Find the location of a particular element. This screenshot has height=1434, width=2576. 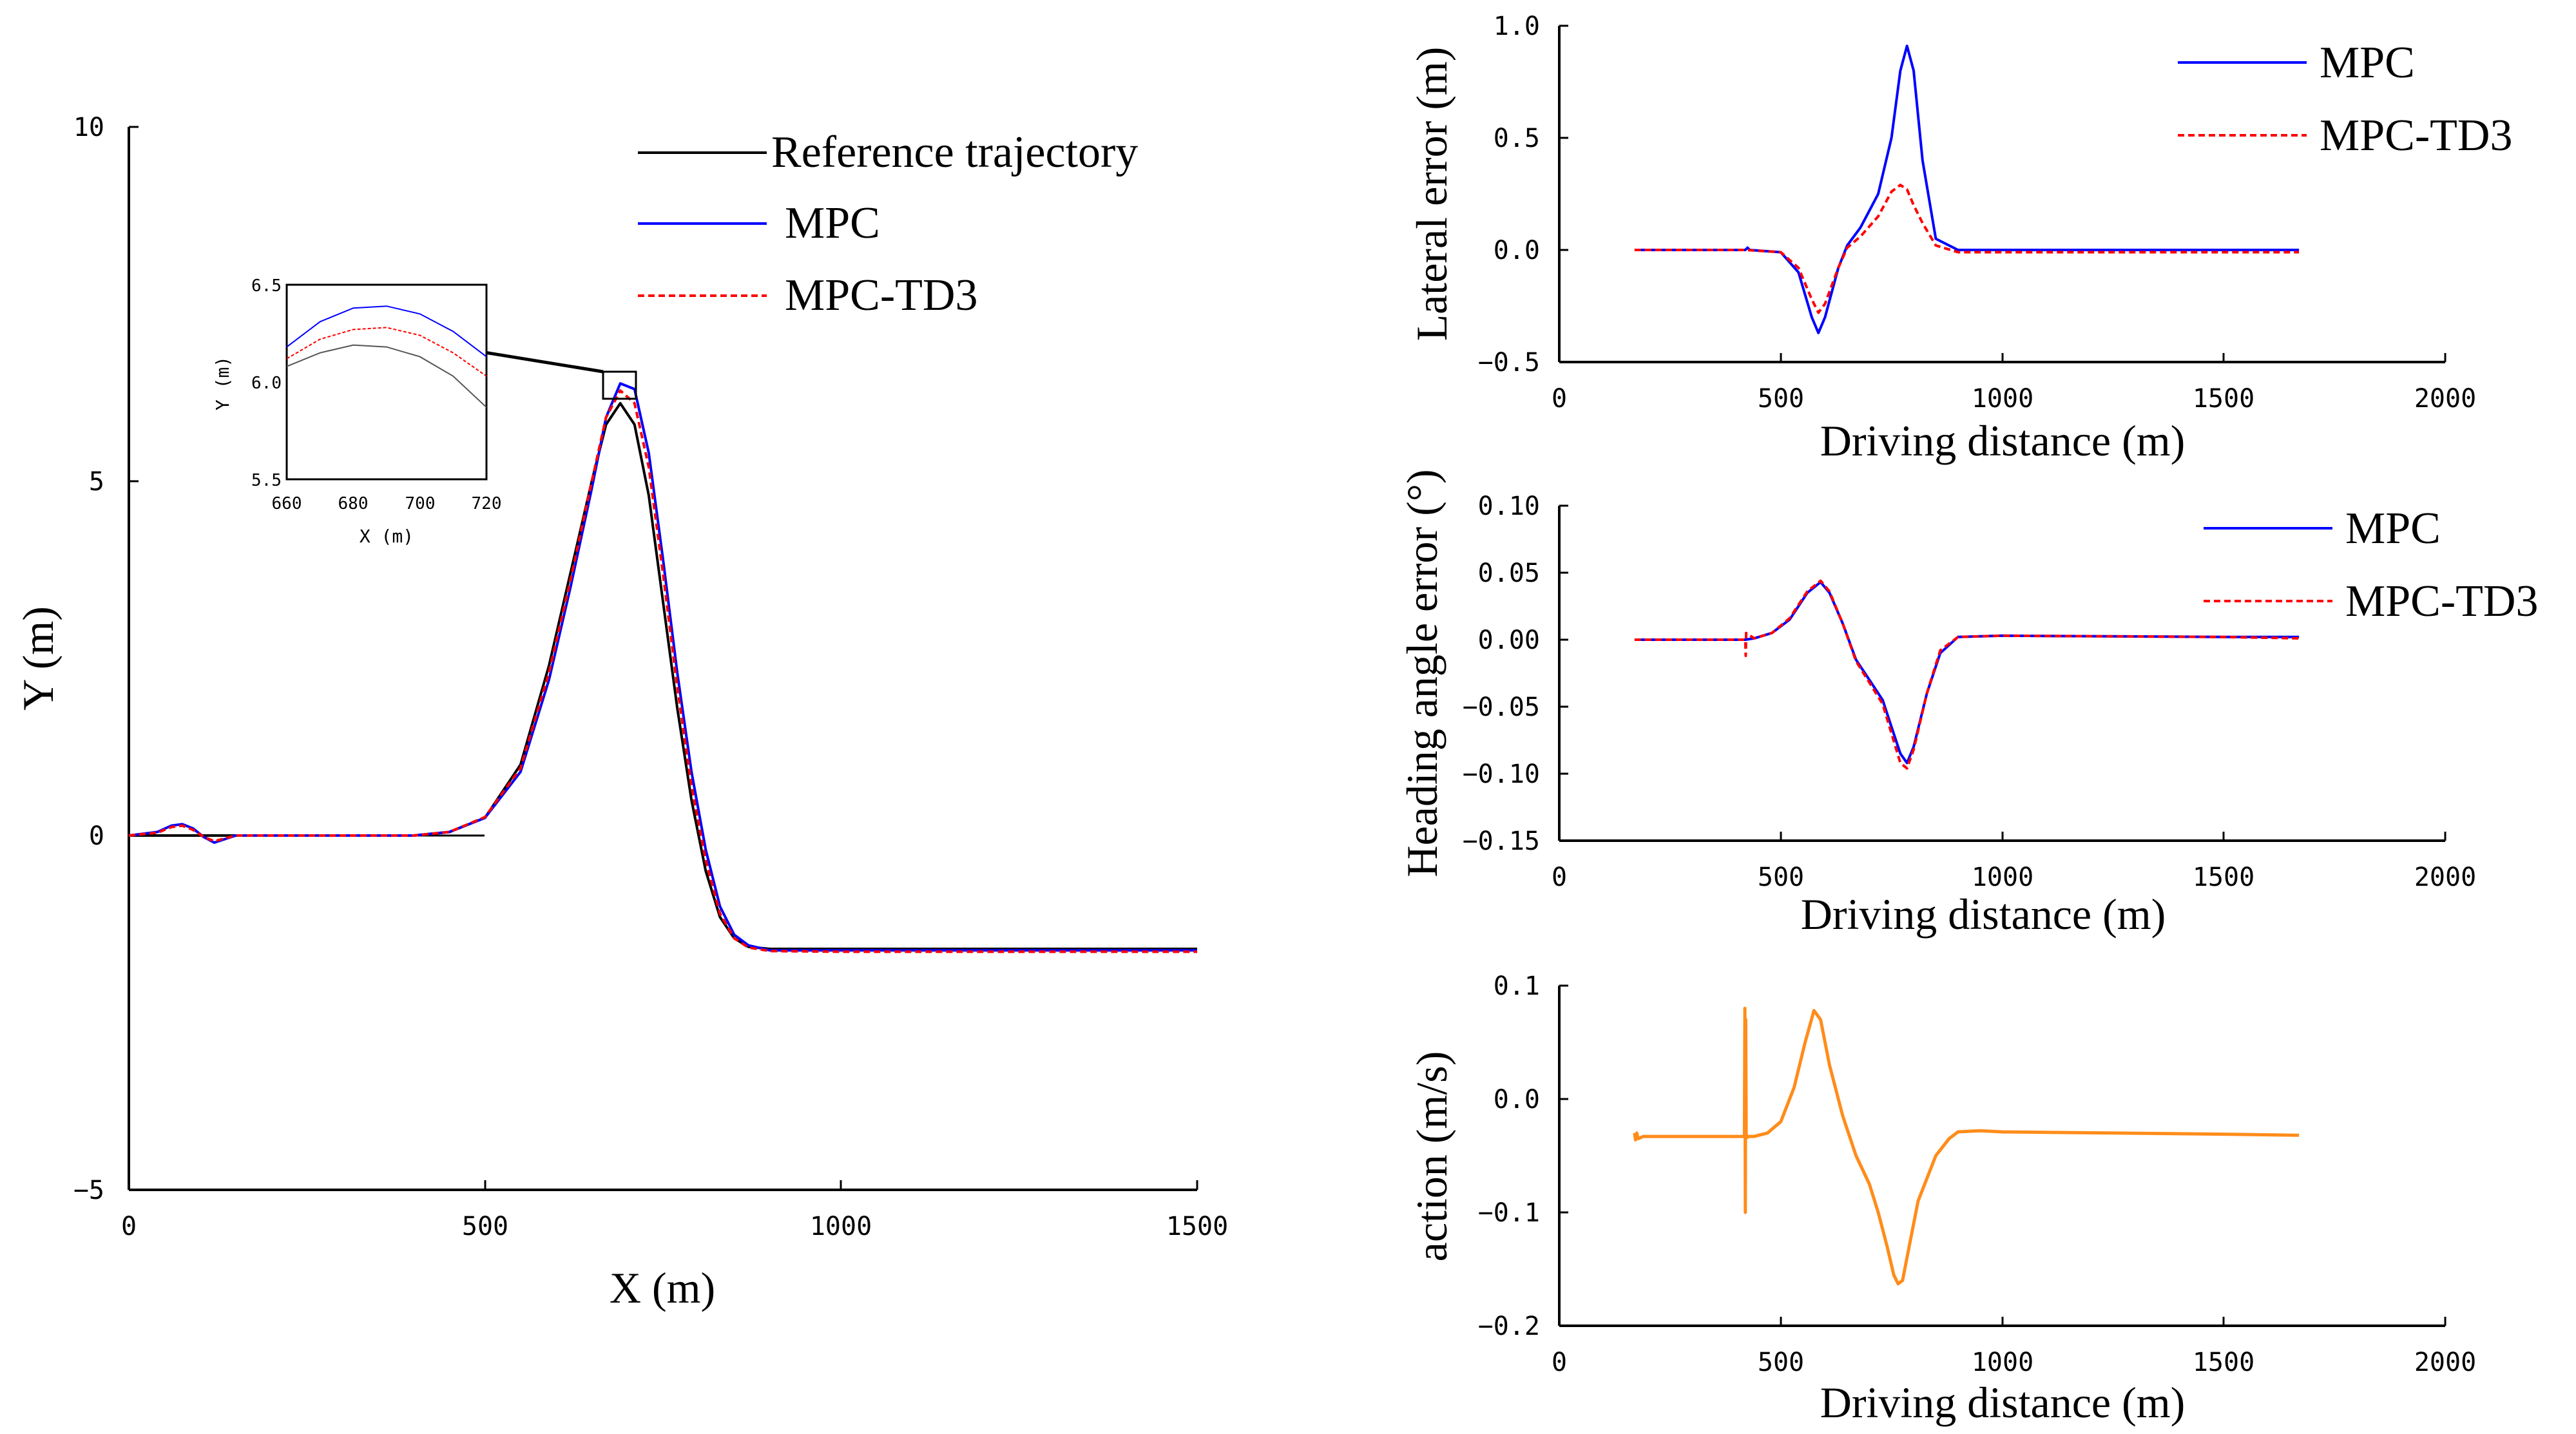

lateral-xtick-label: 1000 is located at coordinates (2003, 399).